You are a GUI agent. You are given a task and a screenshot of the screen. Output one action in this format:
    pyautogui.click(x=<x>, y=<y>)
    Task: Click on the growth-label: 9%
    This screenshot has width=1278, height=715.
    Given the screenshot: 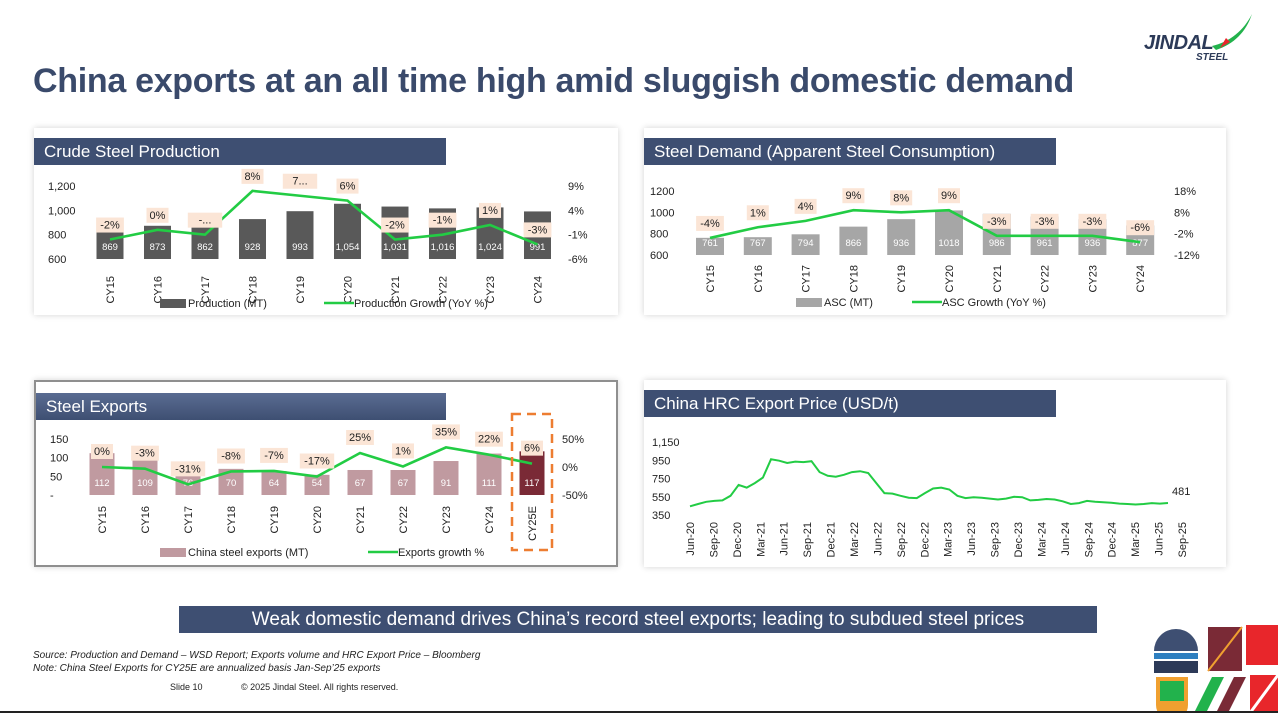 What is the action you would take?
    pyautogui.click(x=853, y=196)
    